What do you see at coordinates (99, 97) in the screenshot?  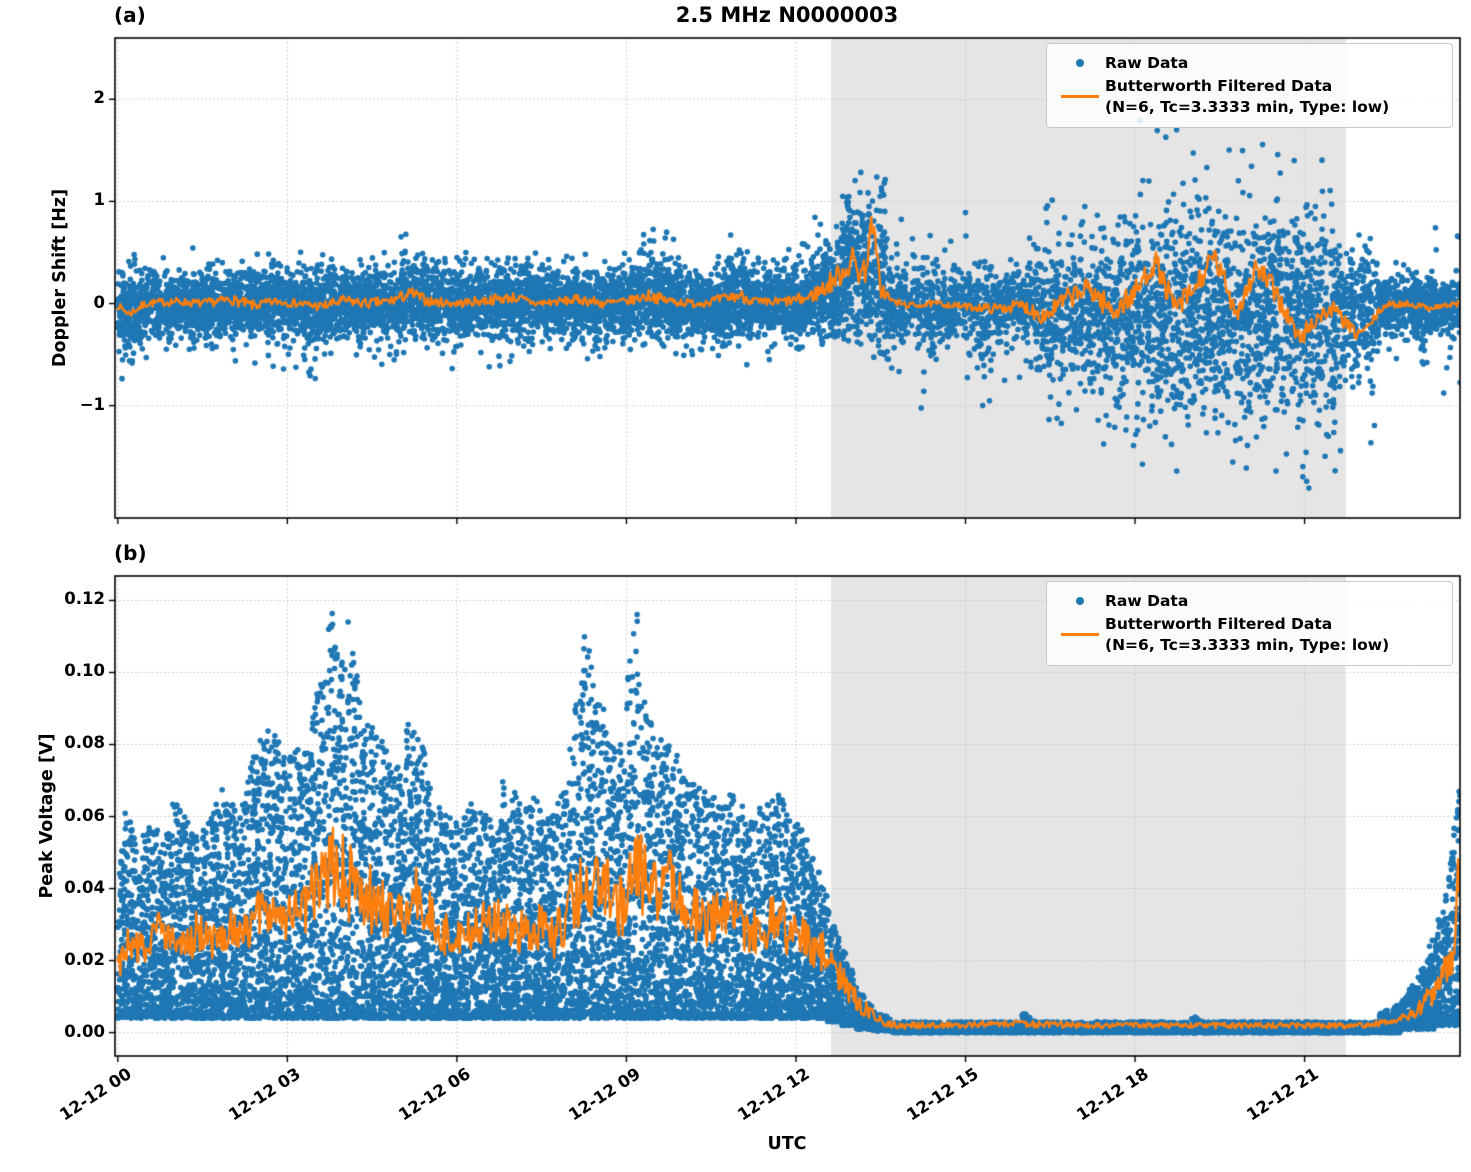 I see `y-tick-a-2: 2` at bounding box center [99, 97].